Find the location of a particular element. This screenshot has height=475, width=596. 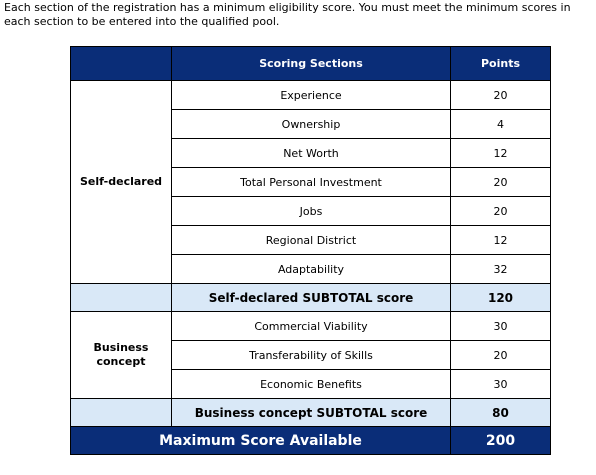

table-row: Transferability of Skills 20 is located at coordinates (311, 355).